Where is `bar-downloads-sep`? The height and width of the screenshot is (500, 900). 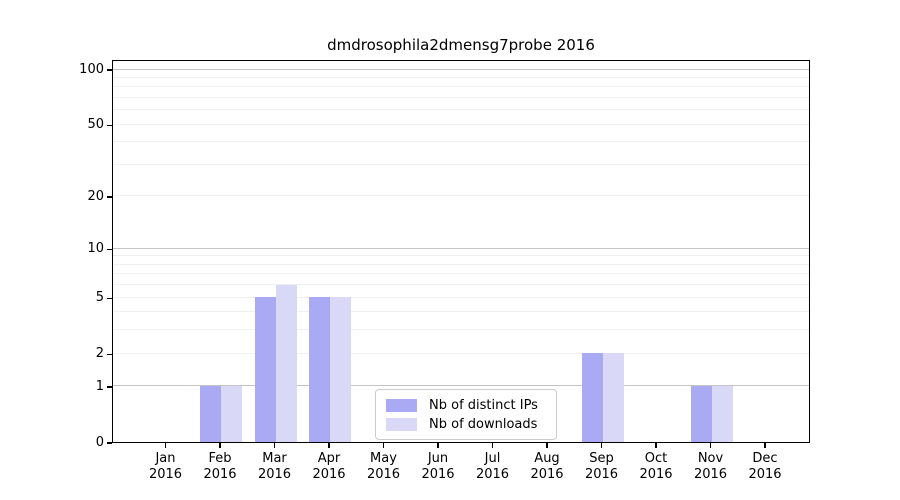 bar-downloads-sep is located at coordinates (613, 397).